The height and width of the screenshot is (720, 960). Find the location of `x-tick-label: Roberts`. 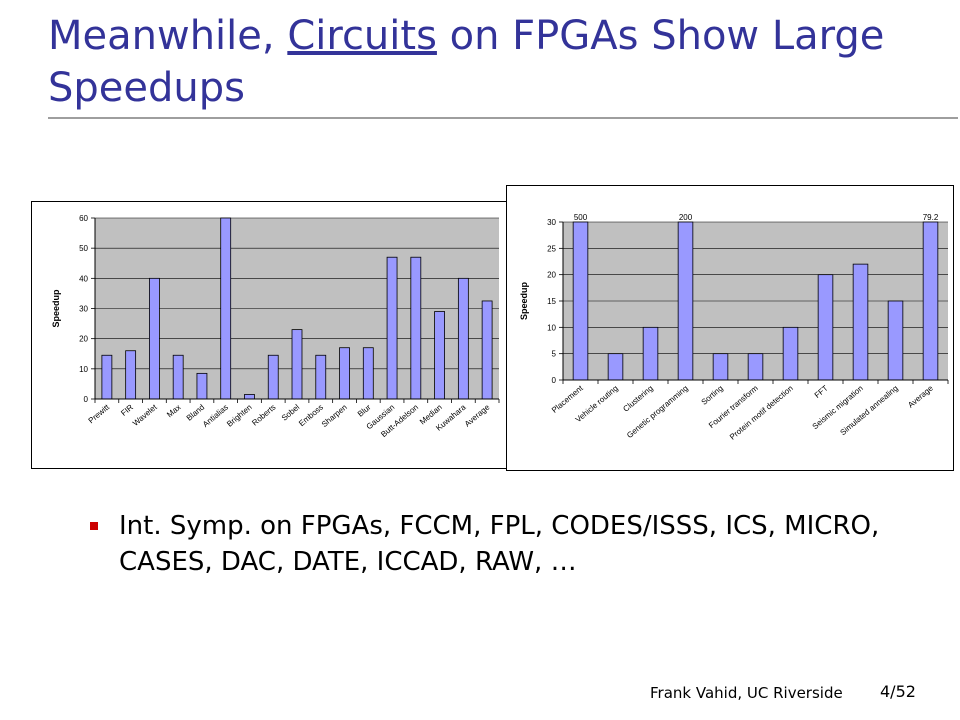

x-tick-label: Roberts is located at coordinates (263, 415).